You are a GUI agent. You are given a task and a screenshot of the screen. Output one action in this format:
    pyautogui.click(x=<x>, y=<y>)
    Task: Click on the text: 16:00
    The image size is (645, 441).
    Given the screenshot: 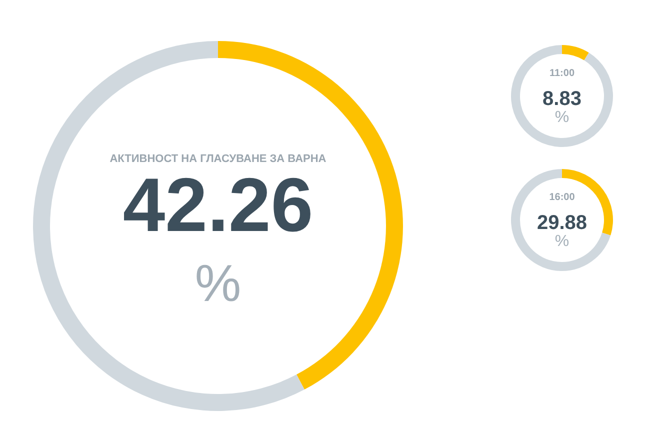 What is the action you would take?
    pyautogui.click(x=562, y=198)
    